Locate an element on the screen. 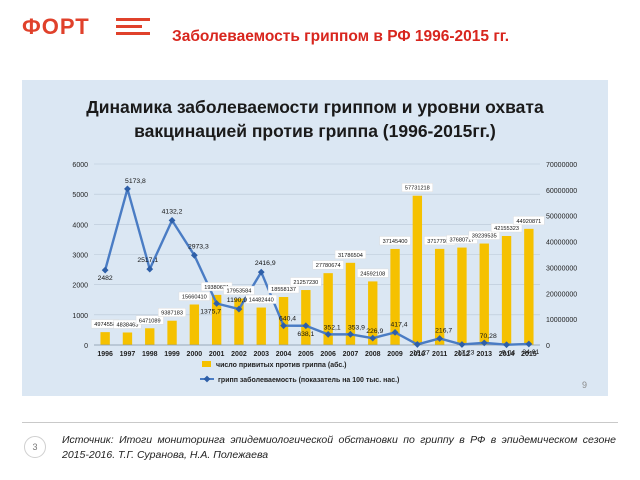 Image resolution: width=640 pixels, height=480 pixels. bar-value-label: 39239535 is located at coordinates (484, 237).